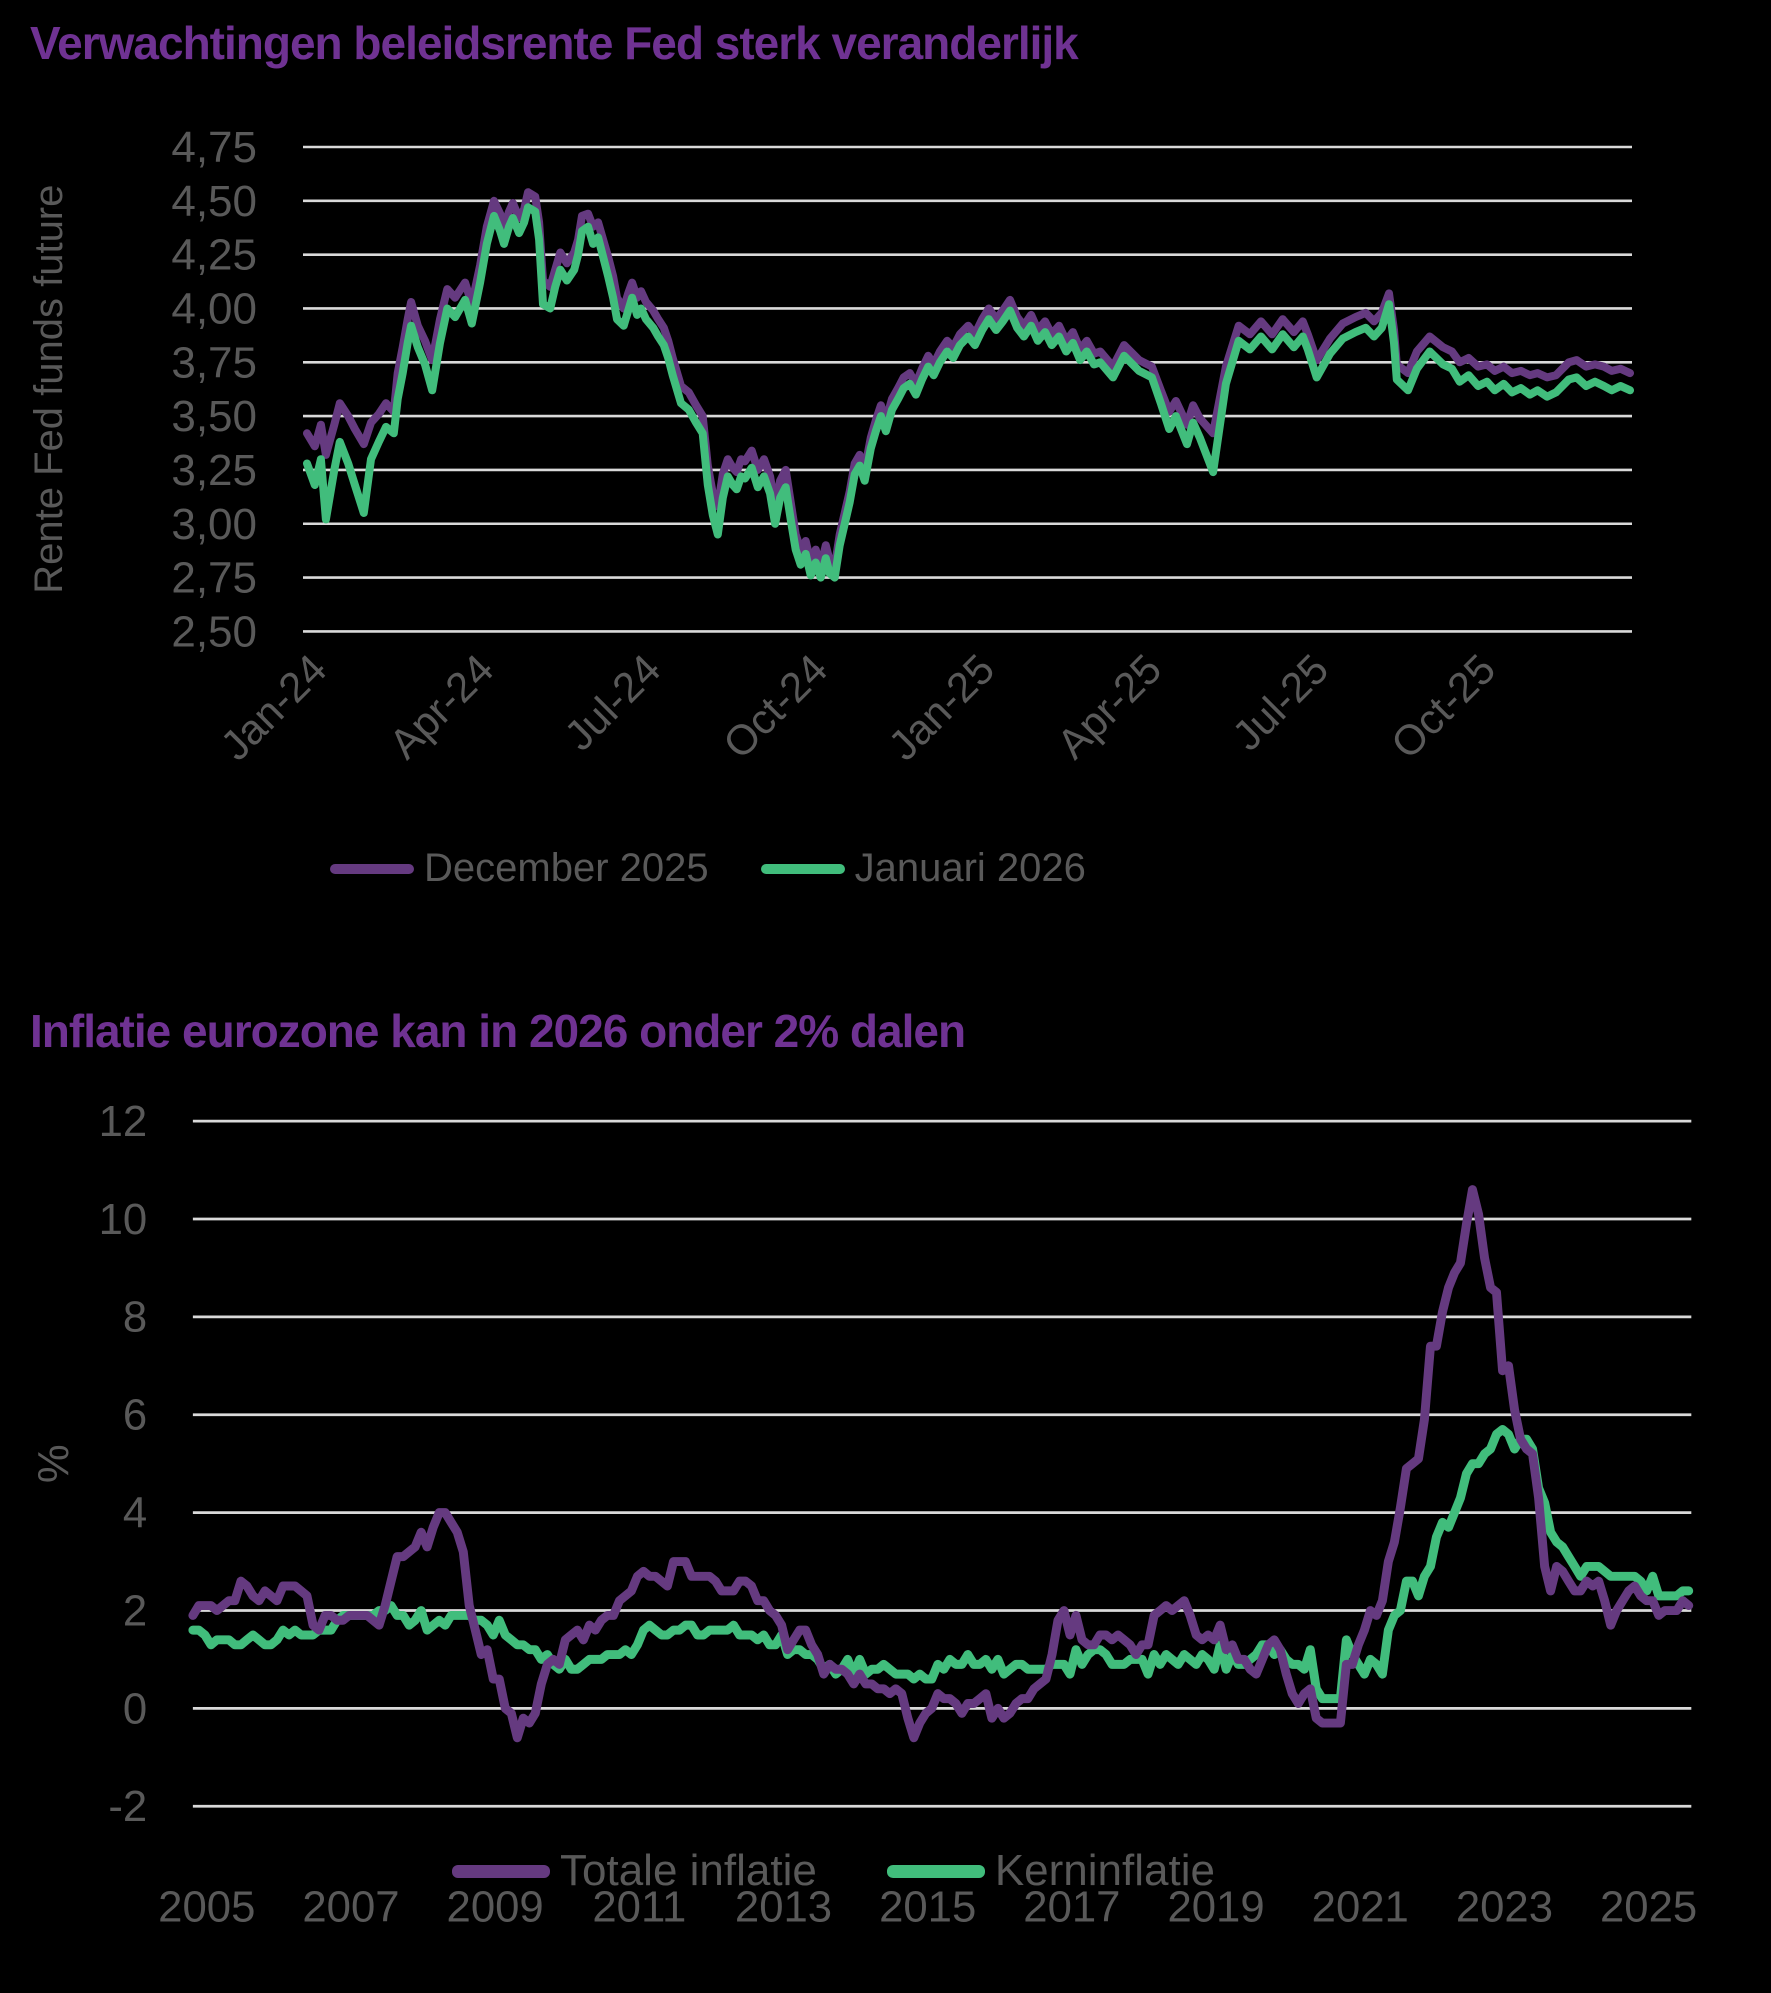 The height and width of the screenshot is (1993, 1771). Describe the element at coordinates (273, 707) in the screenshot. I see `x-tick-label: Jan-24` at that location.